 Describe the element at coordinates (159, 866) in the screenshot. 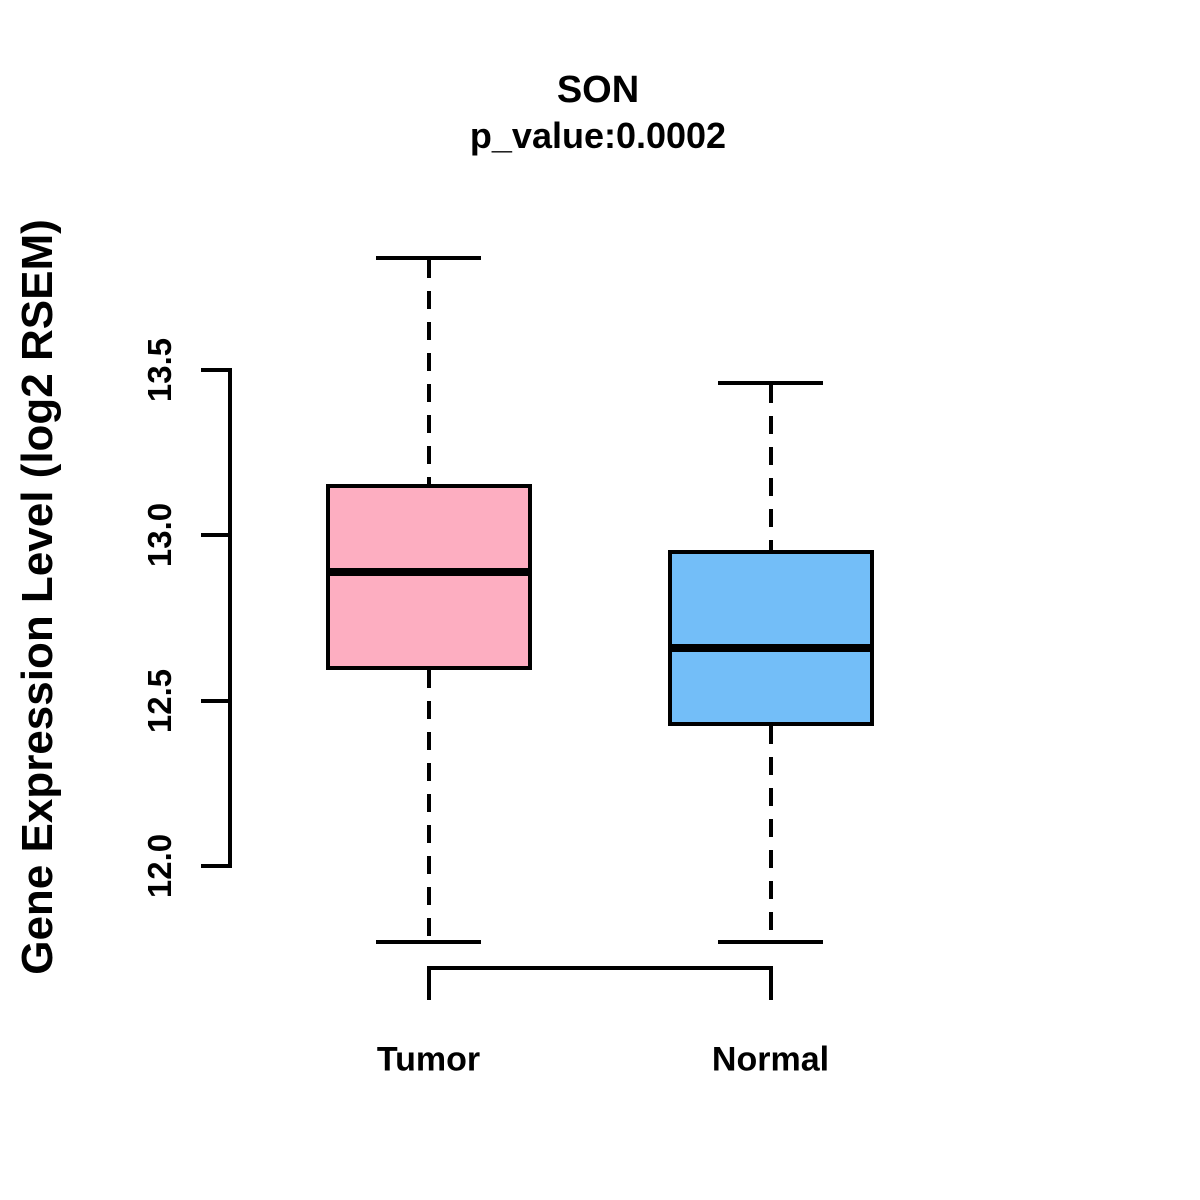

I see `y-tick-label: 12.0` at that location.